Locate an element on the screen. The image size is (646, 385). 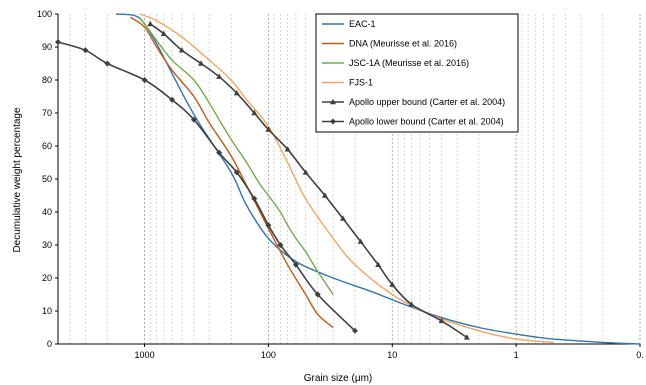
legend-label: FJS-1 is located at coordinates (361, 83).